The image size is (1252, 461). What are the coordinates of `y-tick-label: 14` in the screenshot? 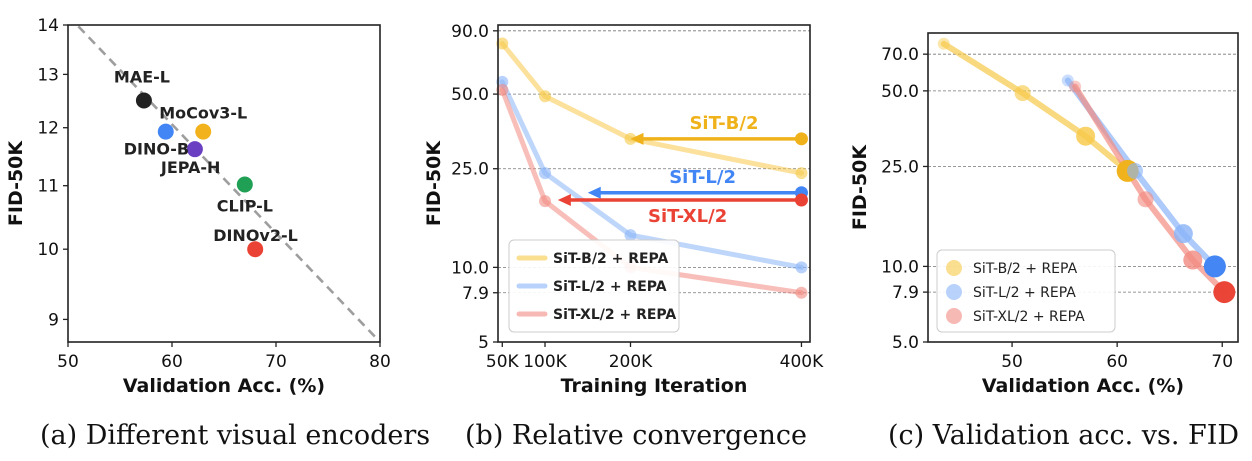 It's located at (48, 26).